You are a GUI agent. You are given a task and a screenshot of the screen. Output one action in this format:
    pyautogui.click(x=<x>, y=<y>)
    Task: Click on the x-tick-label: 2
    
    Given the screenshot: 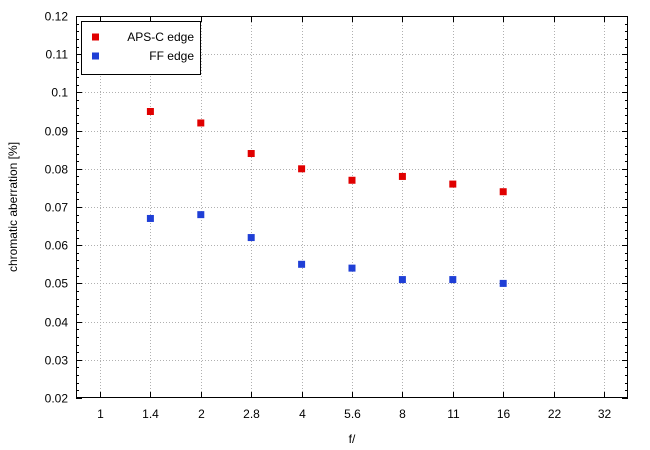 What is the action you would take?
    pyautogui.click(x=201, y=414)
    